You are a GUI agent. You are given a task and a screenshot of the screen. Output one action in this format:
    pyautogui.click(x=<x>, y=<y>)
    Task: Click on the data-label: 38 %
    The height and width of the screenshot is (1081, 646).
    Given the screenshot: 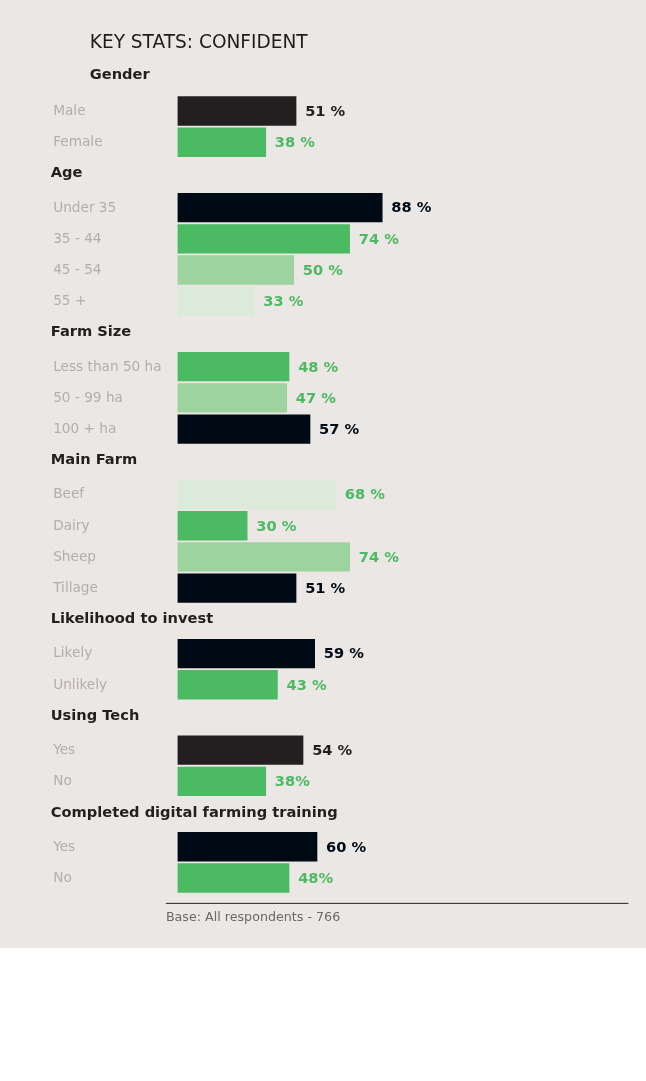 What is the action you would take?
    pyautogui.click(x=295, y=142)
    